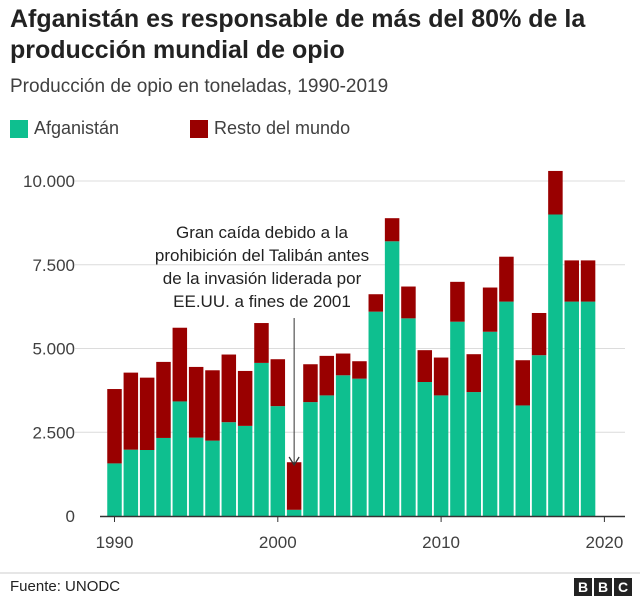 The image size is (640, 600). I want to click on arrowhead-icon, so click(294, 461).